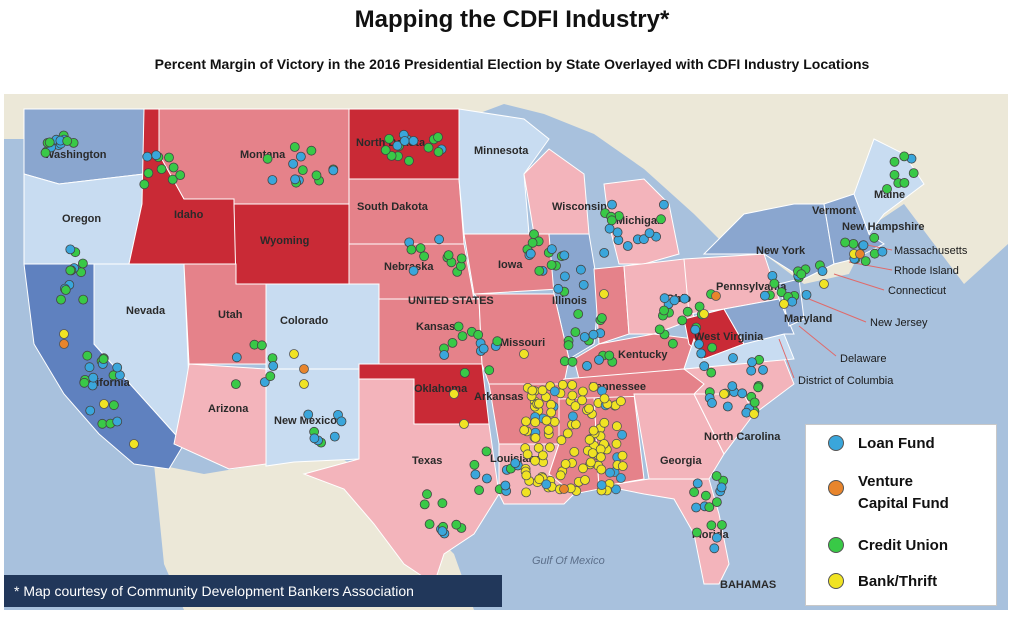 The height and width of the screenshot is (640, 1024). What do you see at coordinates (401, 481) in the screenshot?
I see `state-texas` at bounding box center [401, 481].